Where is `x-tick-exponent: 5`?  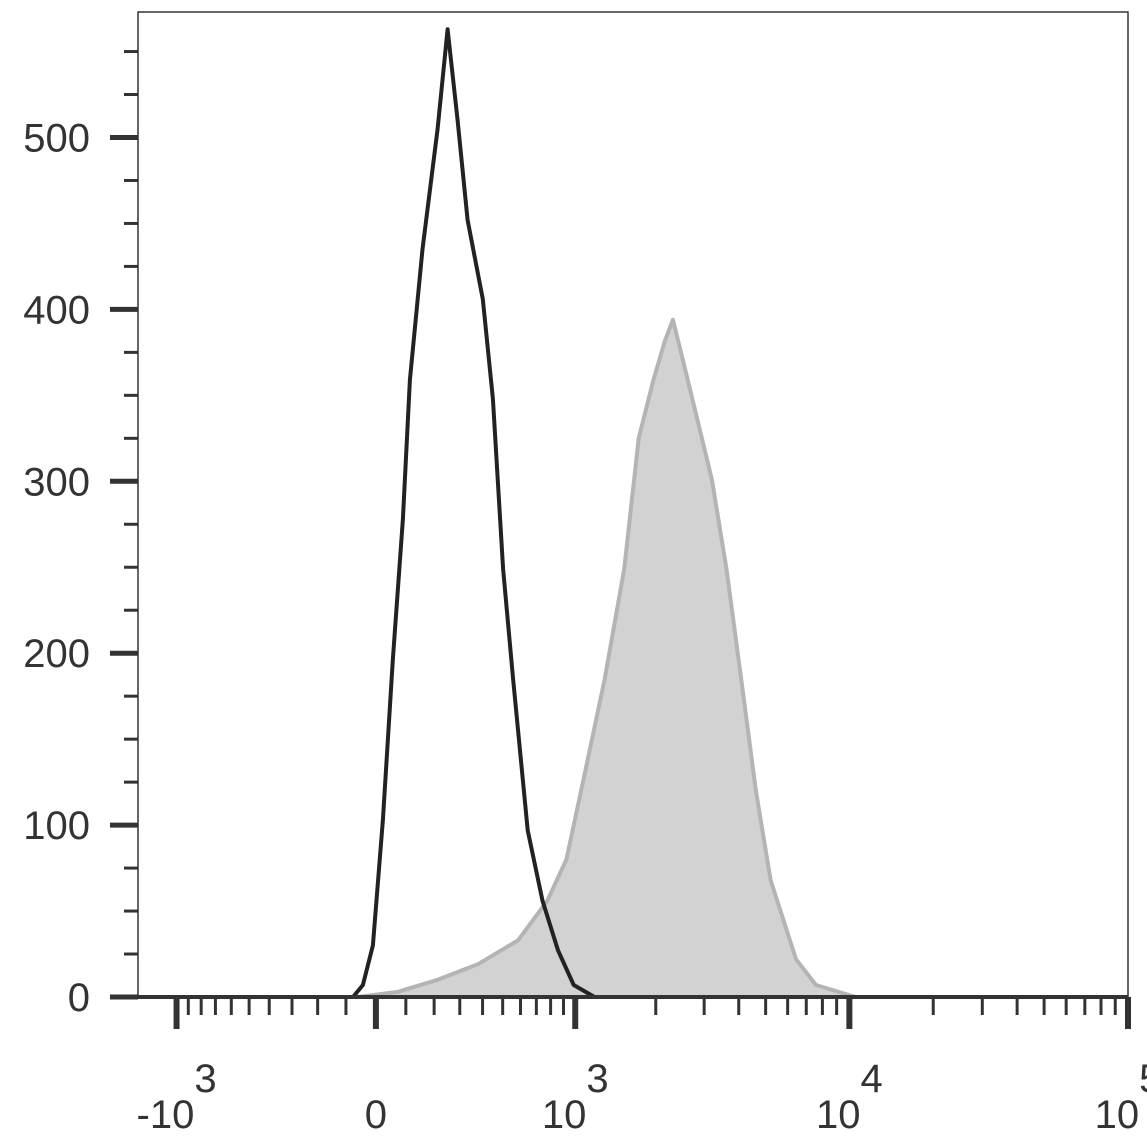 x-tick-exponent: 5 is located at coordinates (1143, 1079).